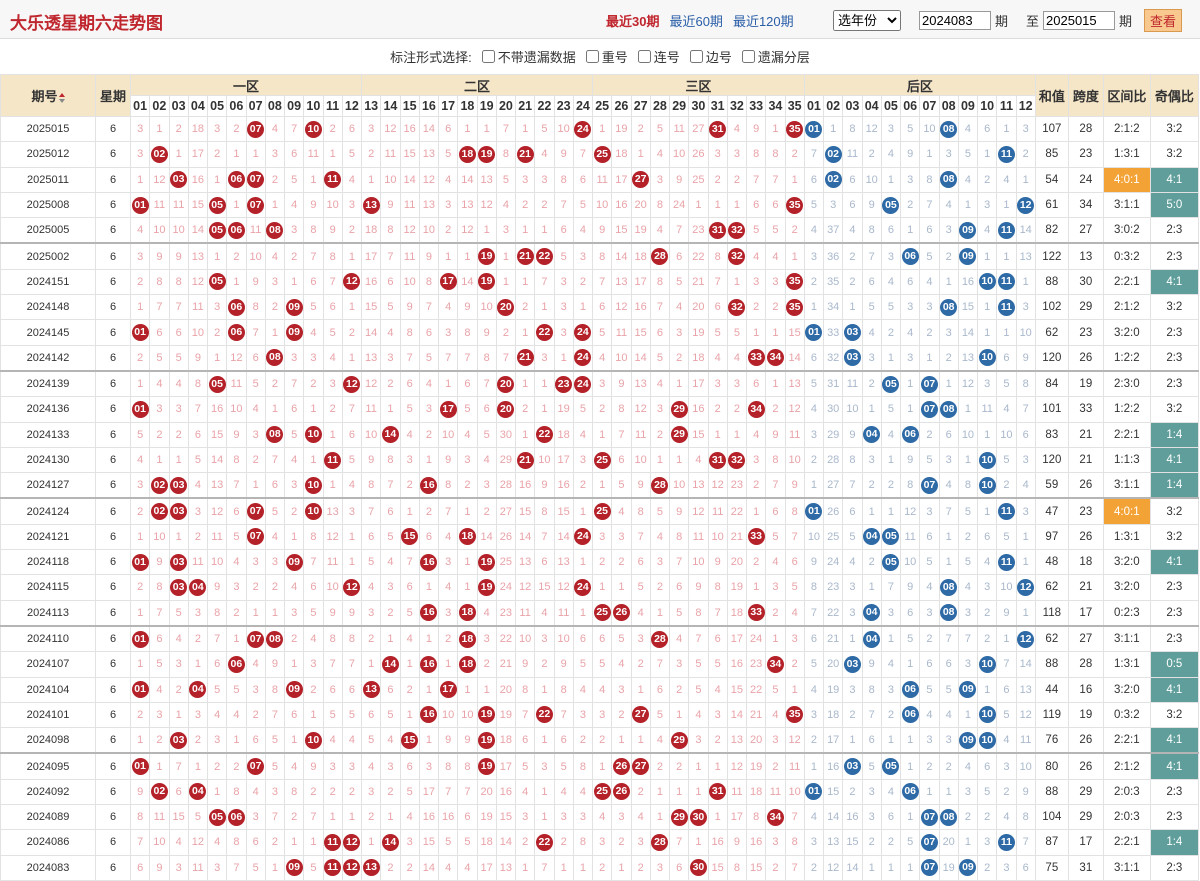 This screenshot has width=1200, height=881. Describe the element at coordinates (696, 21) in the screenshot. I see `range-link: 最近60期` at that location.